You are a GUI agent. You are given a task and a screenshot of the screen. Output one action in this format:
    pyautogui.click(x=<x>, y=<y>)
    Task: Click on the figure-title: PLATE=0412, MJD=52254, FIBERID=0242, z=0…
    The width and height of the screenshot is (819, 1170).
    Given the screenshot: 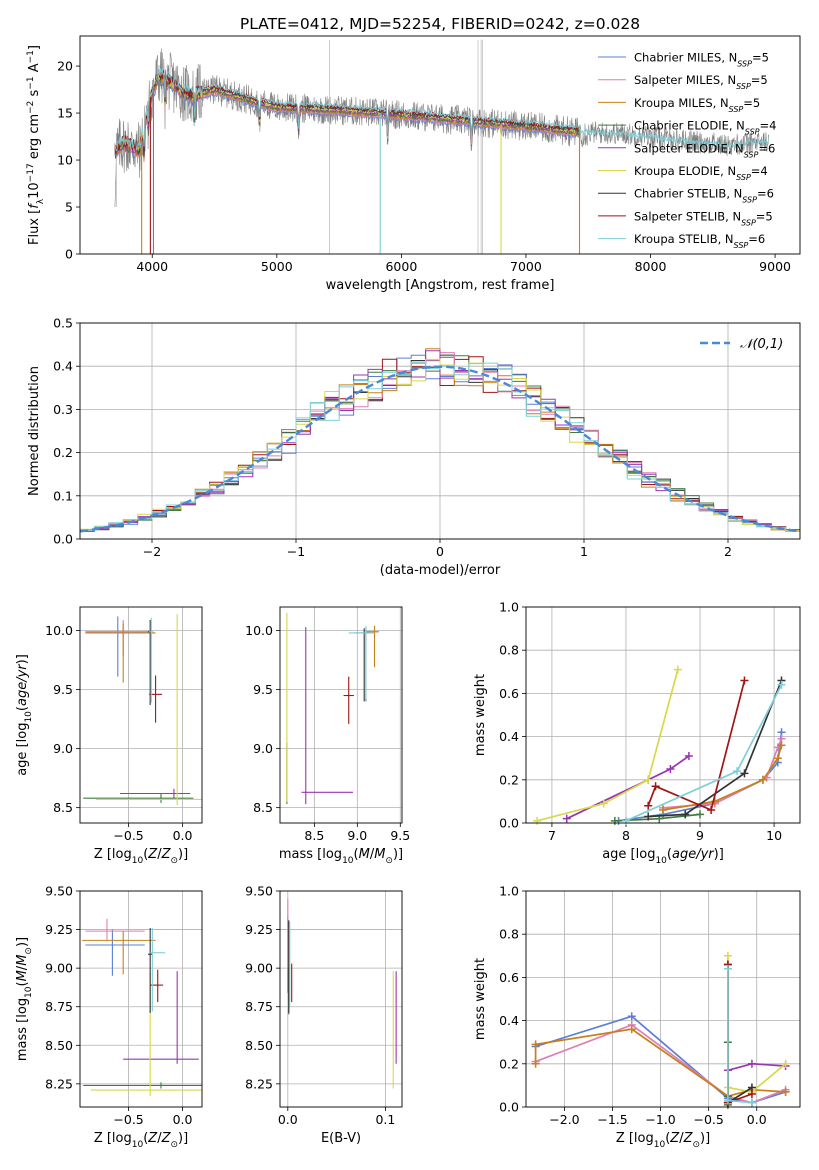 What is the action you would take?
    pyautogui.click(x=440, y=24)
    